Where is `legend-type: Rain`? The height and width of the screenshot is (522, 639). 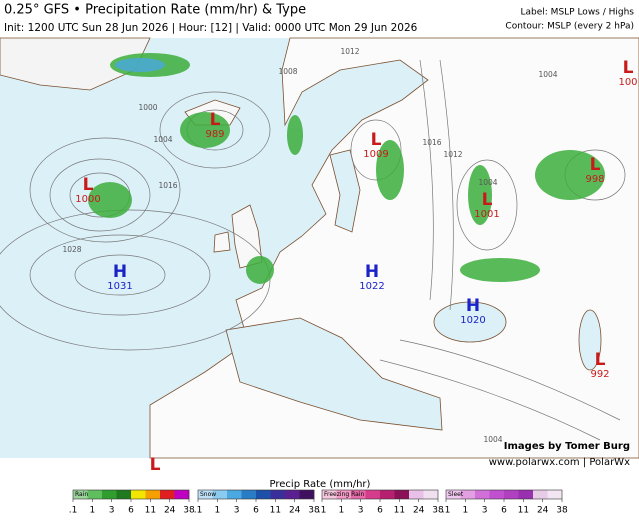 legend-type: Rain is located at coordinates (81, 494).